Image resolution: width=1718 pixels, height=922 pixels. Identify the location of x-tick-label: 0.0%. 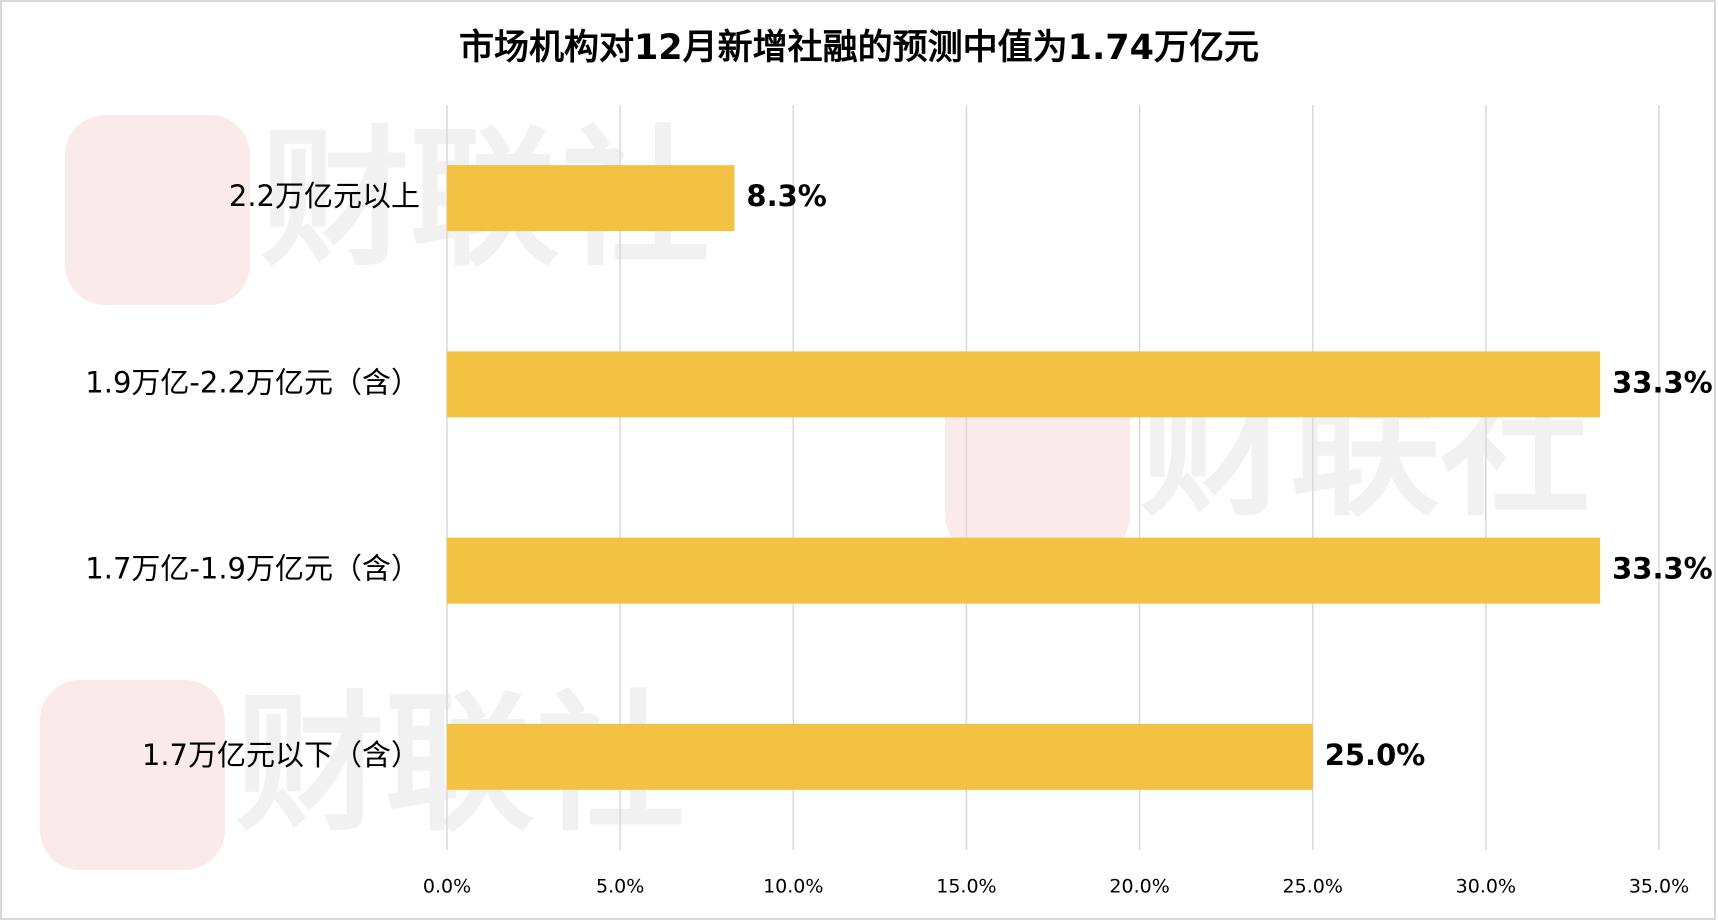
(447, 887).